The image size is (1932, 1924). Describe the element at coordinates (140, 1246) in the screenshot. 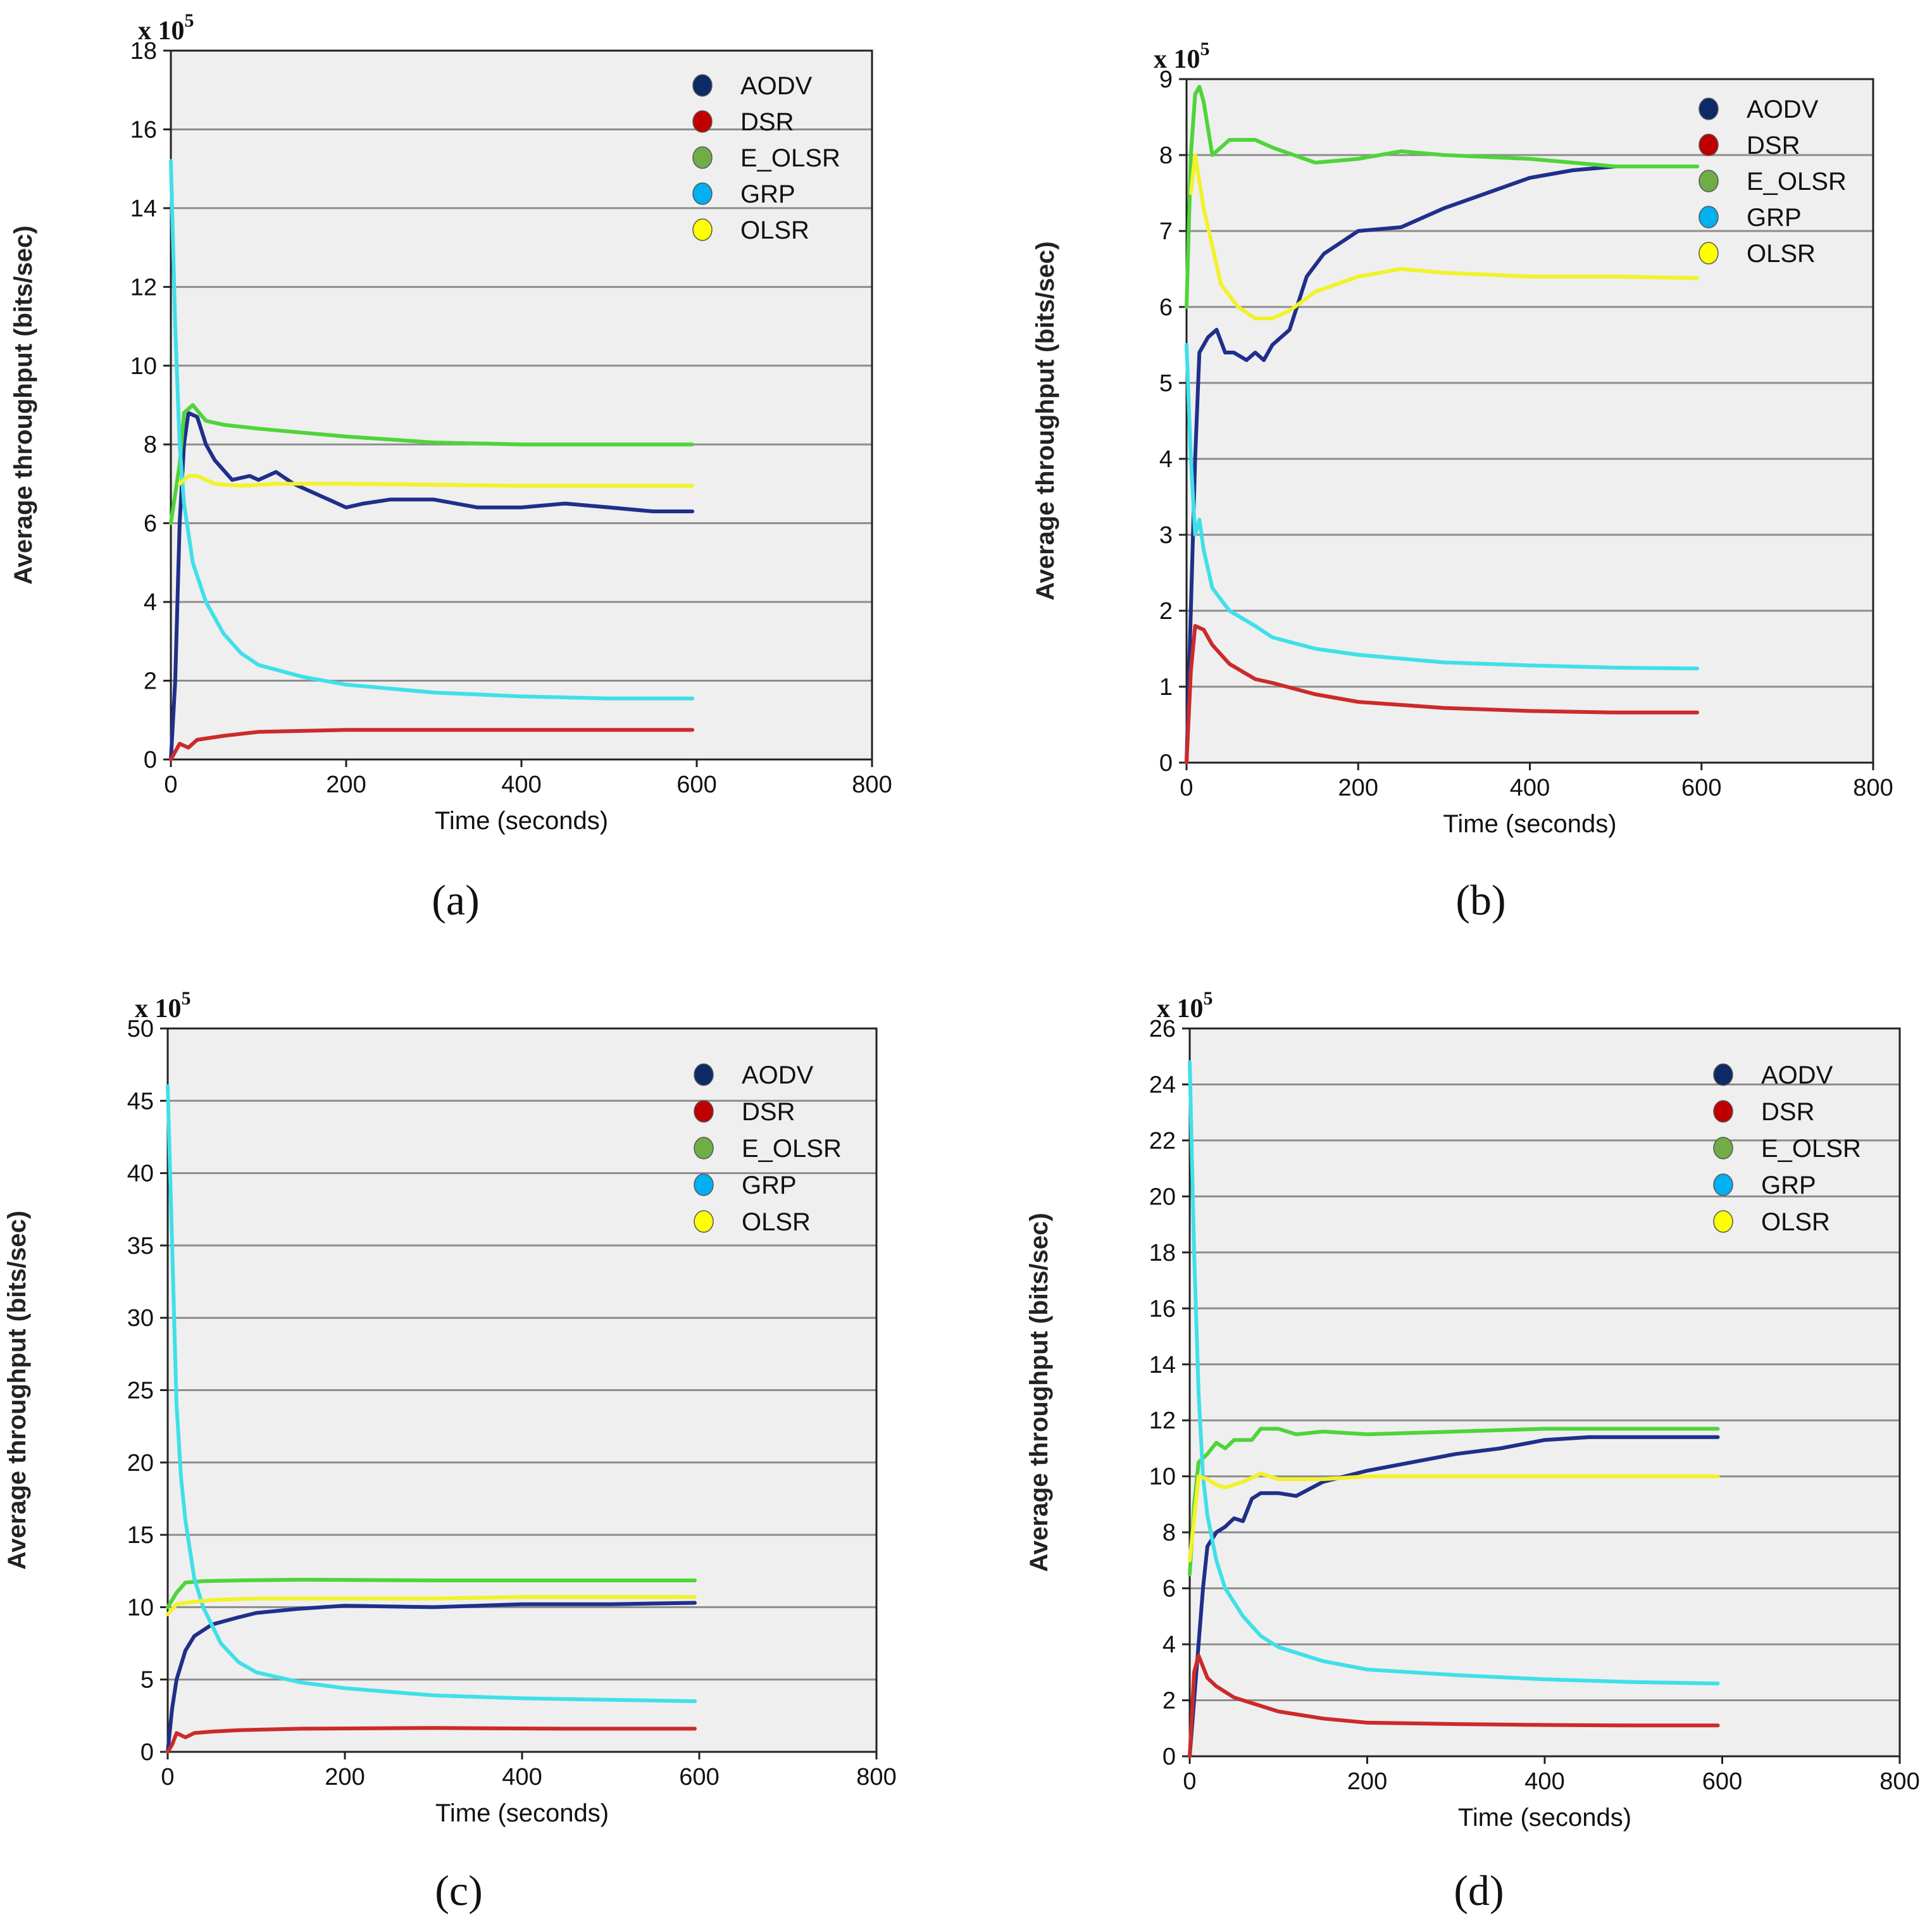

I see `y-tick-label: 35` at that location.